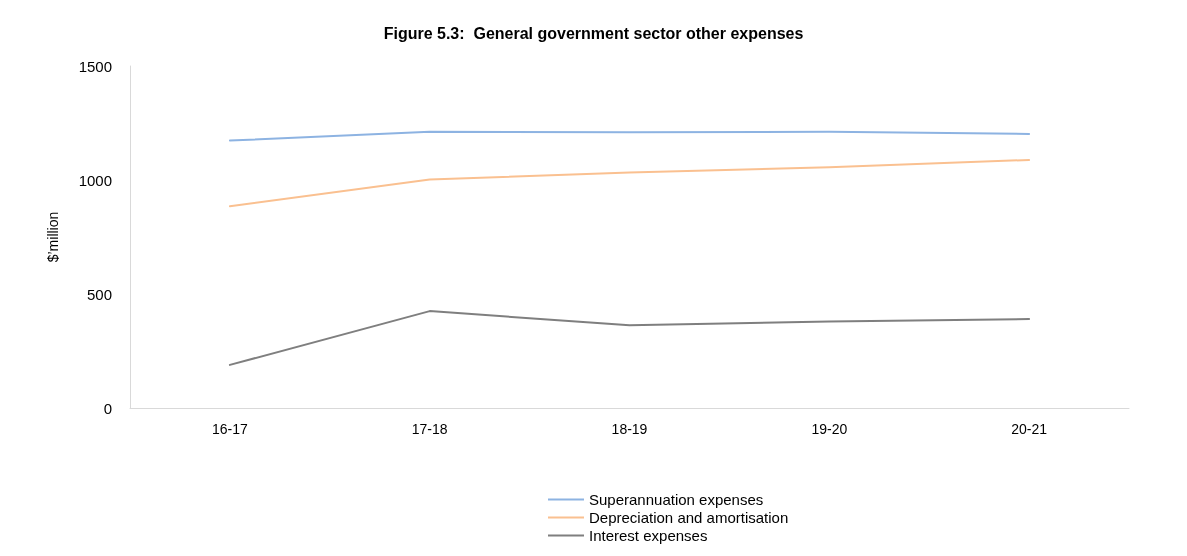  Describe the element at coordinates (593, 33) in the screenshot. I see `chart-title: Figure 5.3: General government sector other expenses` at that location.